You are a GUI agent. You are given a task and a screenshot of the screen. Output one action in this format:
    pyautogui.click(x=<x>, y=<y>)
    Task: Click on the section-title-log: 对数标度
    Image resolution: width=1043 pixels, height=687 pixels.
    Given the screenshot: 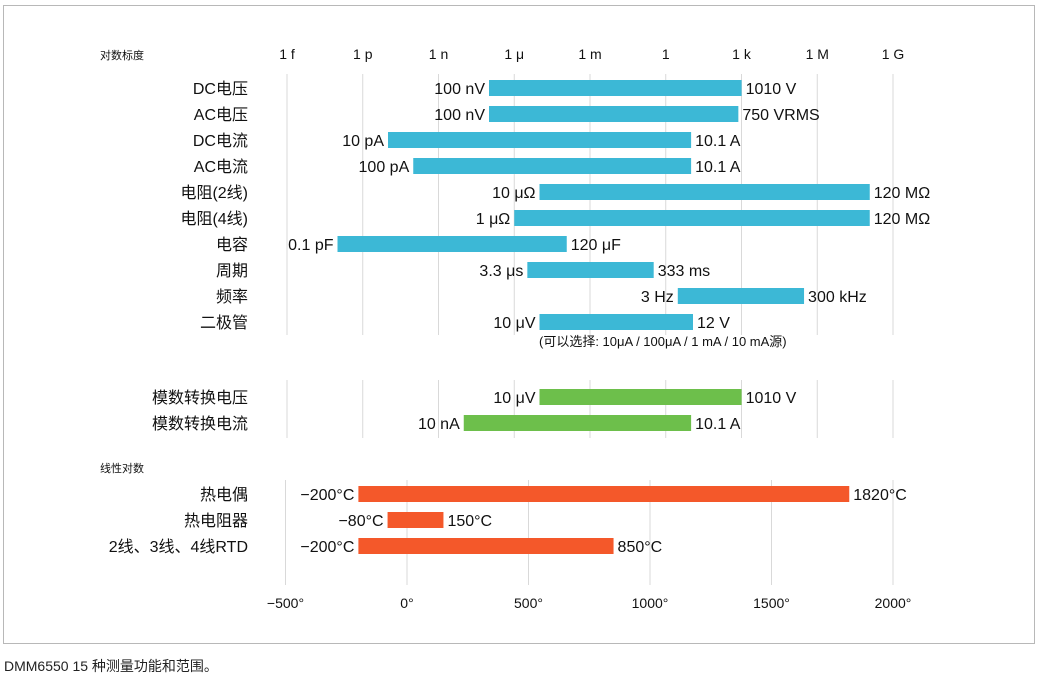 What is the action you would take?
    pyautogui.click(x=122, y=55)
    